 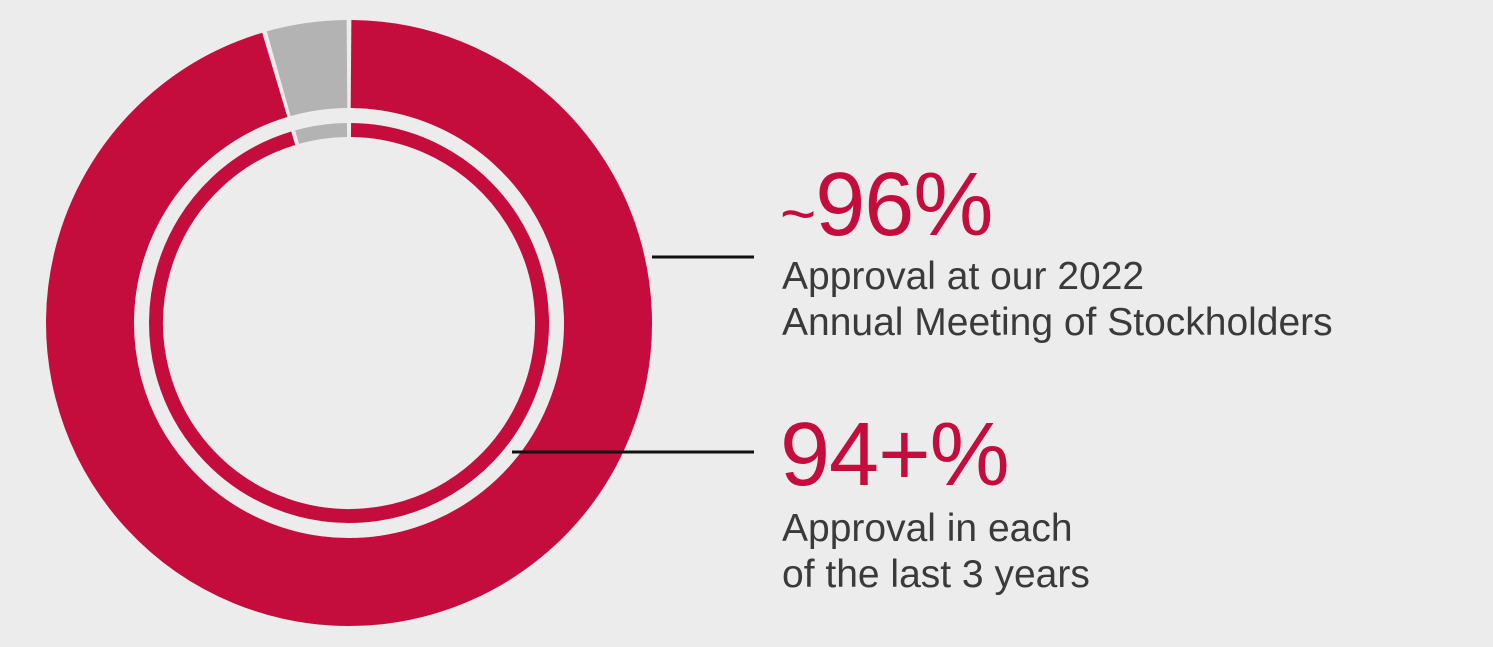 What do you see at coordinates (936, 574) in the screenshot?
I see `stat-inner-line-2: of the last 3 years` at bounding box center [936, 574].